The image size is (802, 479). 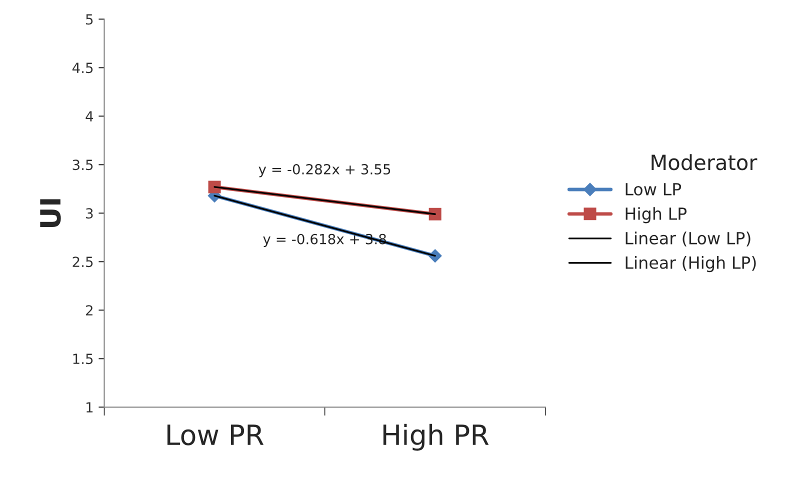 What do you see at coordinates (324, 171) in the screenshot?
I see `annotation: y = -0.282x + 3.55` at bounding box center [324, 171].